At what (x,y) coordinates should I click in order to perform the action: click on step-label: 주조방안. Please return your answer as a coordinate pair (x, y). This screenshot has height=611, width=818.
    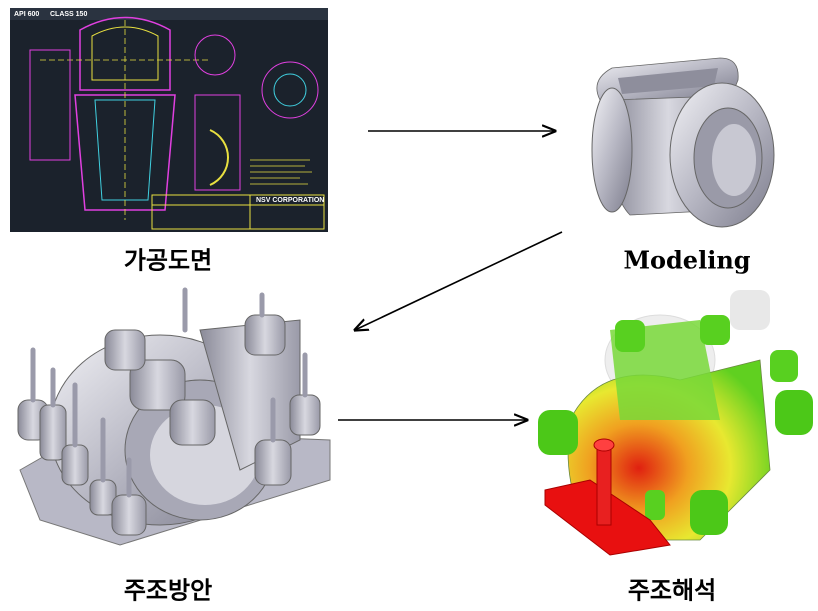
    Looking at the image, I should click on (168, 590).